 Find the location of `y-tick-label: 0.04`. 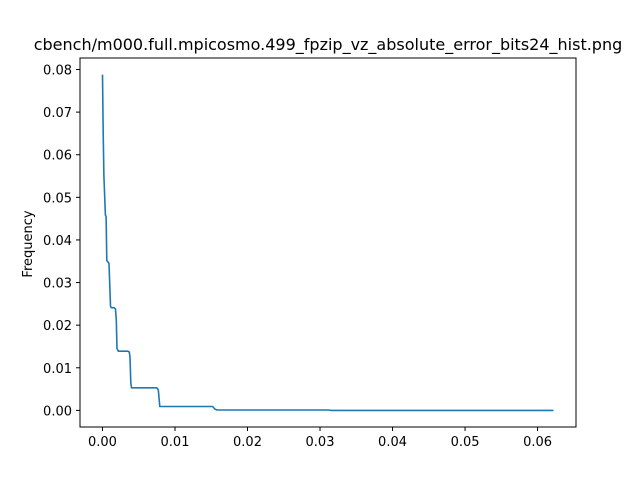

y-tick-label: 0.04 is located at coordinates (57, 241).